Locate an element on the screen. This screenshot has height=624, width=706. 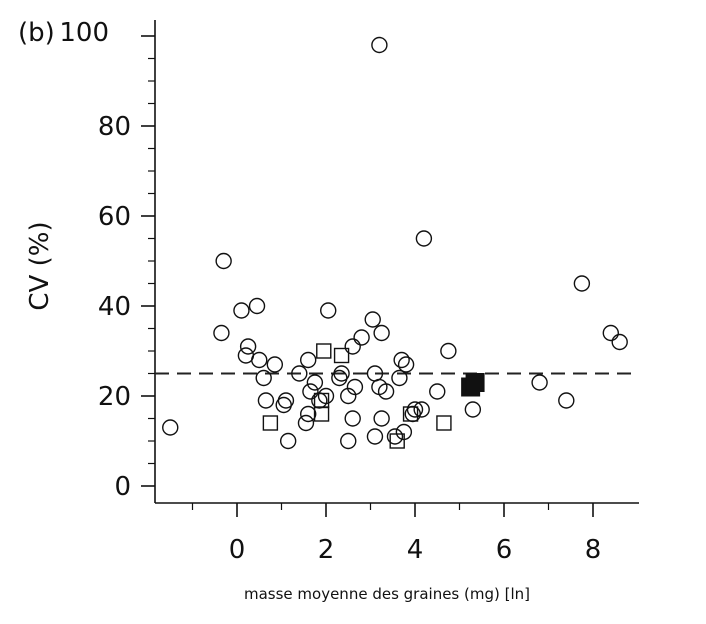
x-axis-title: masse moyenne des graines (mg) [ln] is located at coordinates (387, 594).